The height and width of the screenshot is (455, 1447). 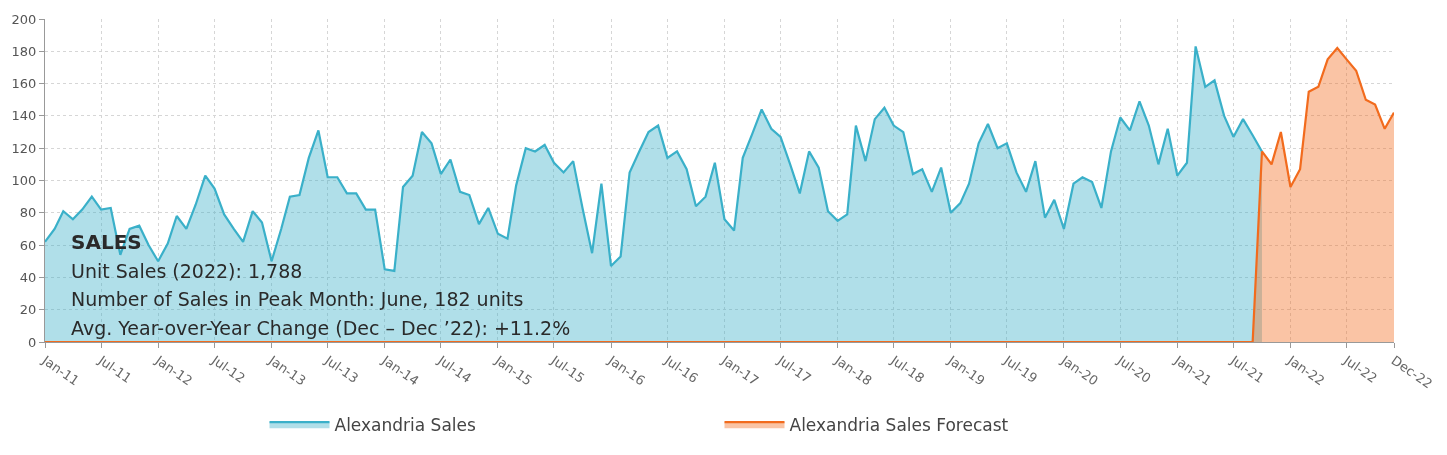 I want to click on y-tick-label: 80, so click(x=28, y=213).